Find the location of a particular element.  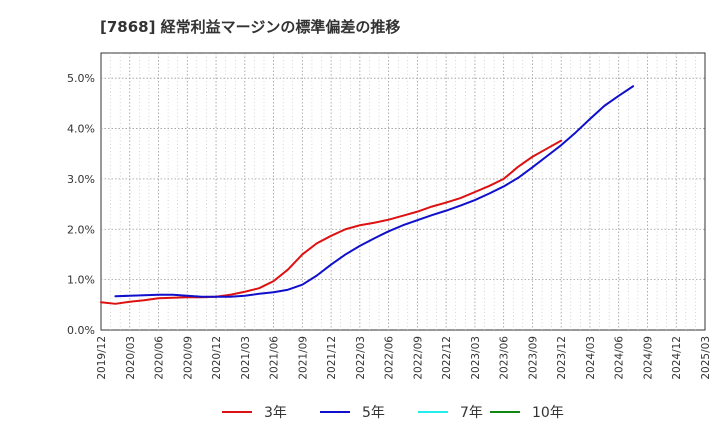

x-tick-label: 2022/03 is located at coordinates (361, 358).